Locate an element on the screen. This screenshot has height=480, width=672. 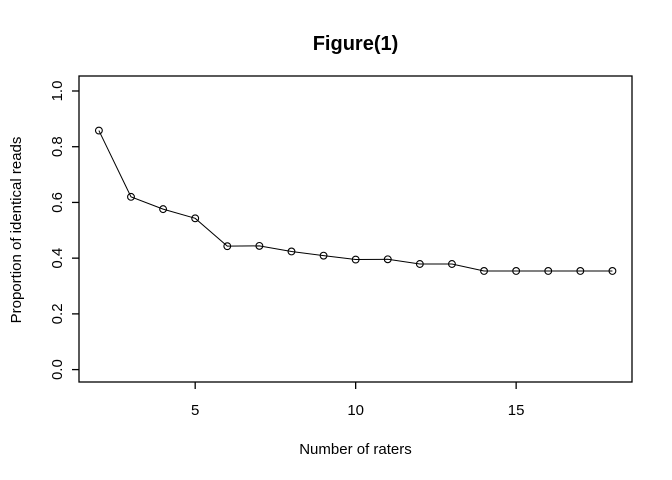
y-axis-tick-label: 0.2 is located at coordinates (57, 313).